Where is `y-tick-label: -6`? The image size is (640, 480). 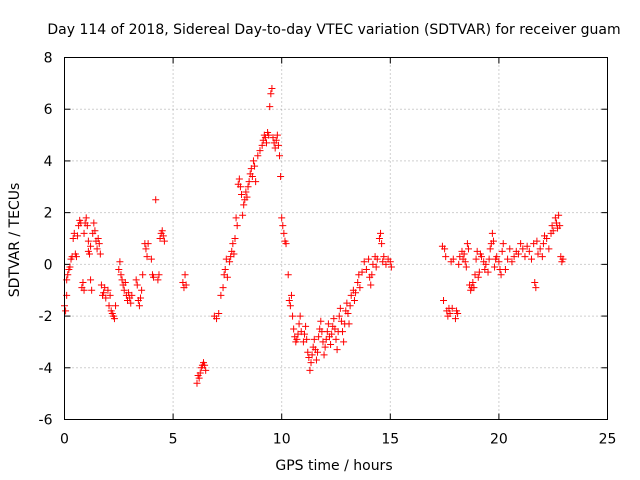 y-tick-label: -6 is located at coordinates (46, 421).